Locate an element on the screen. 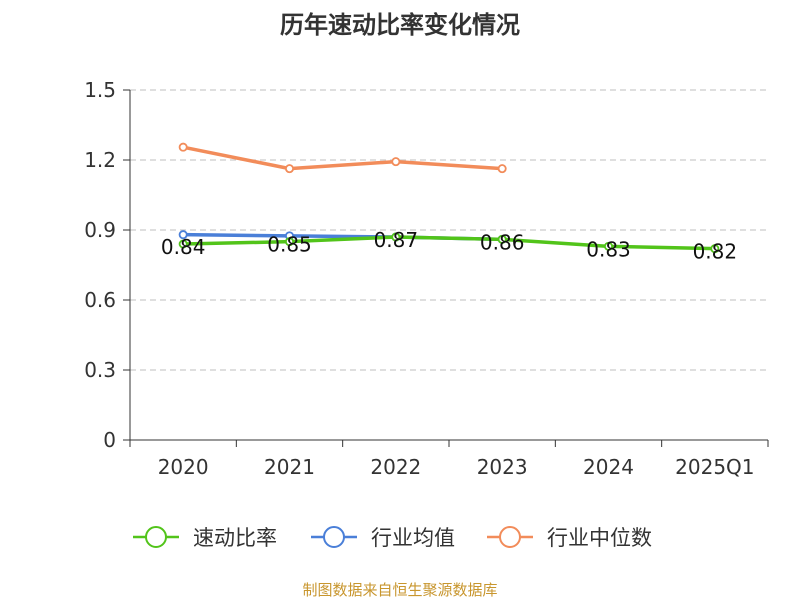 This screenshot has width=800, height=600. data-label: 0.85 is located at coordinates (289, 245).